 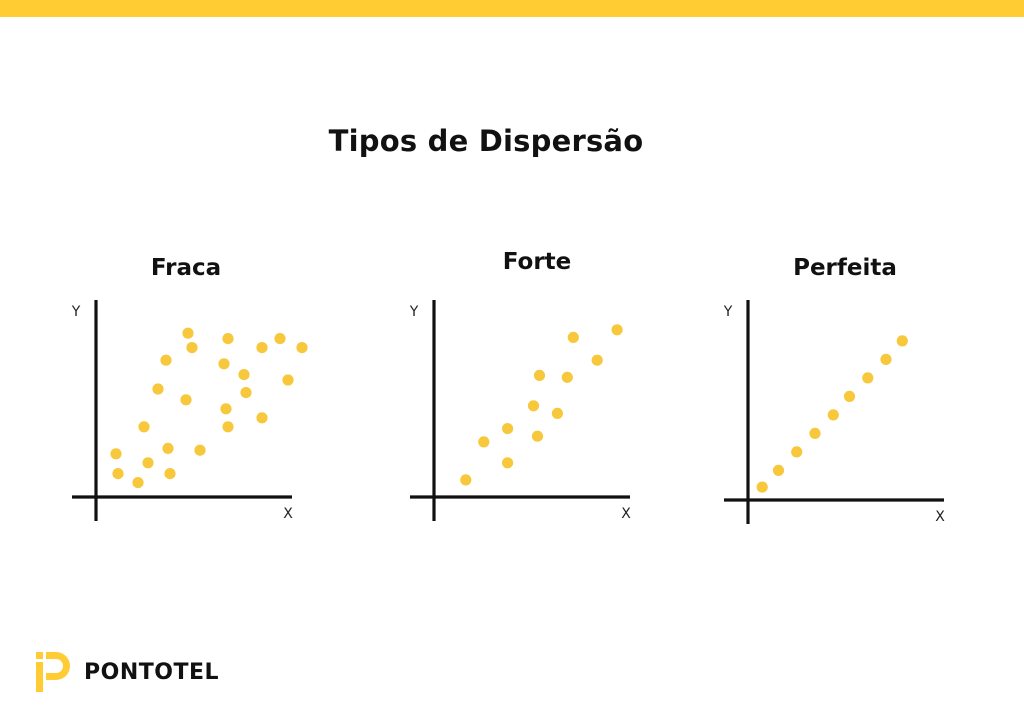 I want to click on x-axis-label-perfeita: X, so click(x=940, y=517).